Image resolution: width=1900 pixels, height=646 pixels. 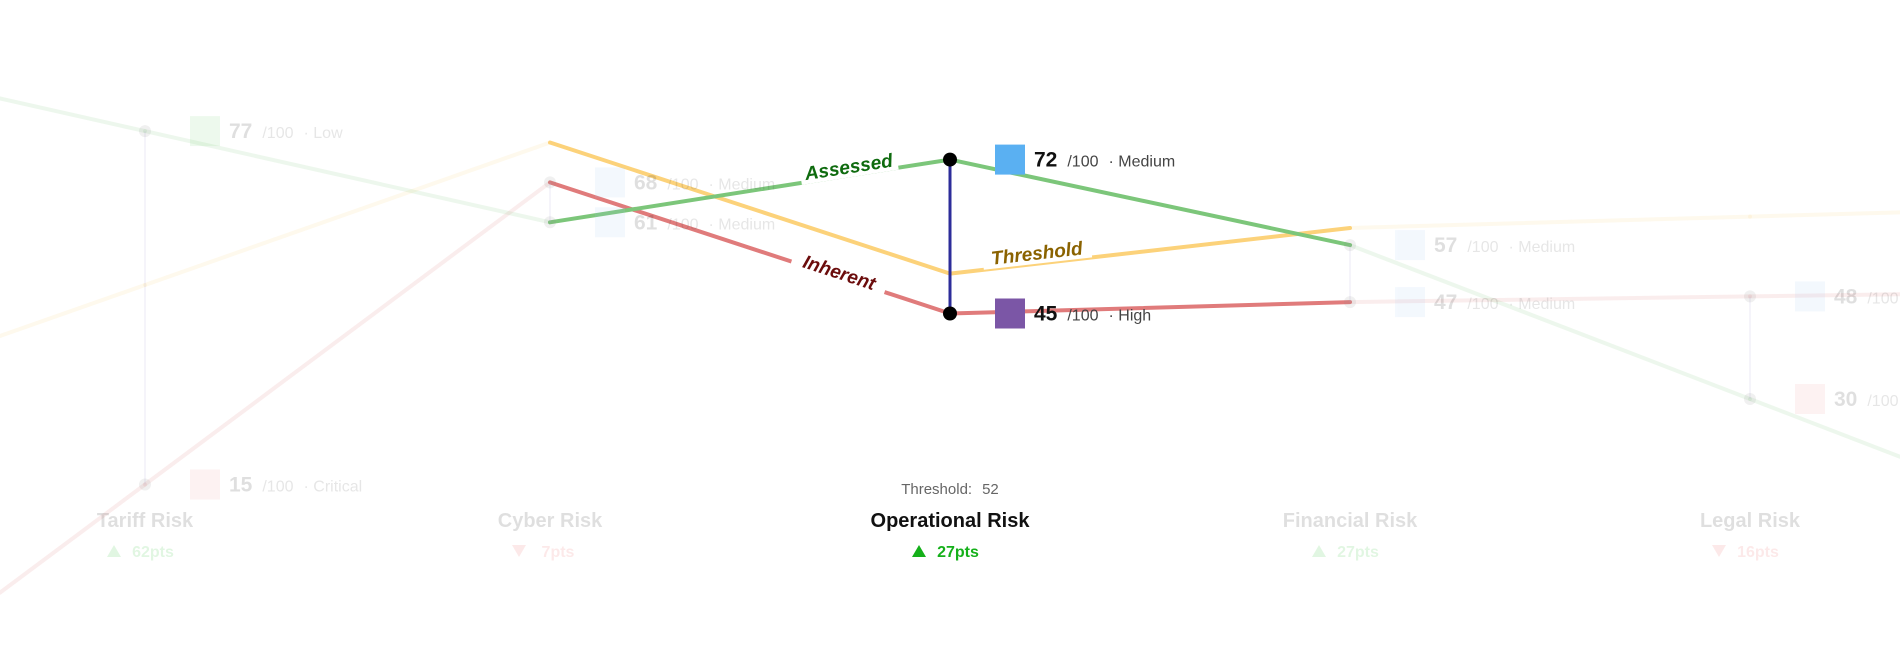 I want to click on svg-text: Assessed, so click(x=848, y=168).